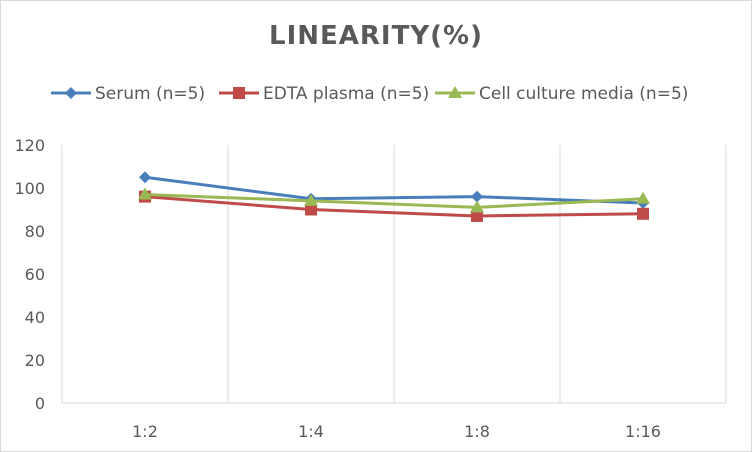 The image size is (752, 452). I want to click on y-tick-label: 40, so click(35, 317).